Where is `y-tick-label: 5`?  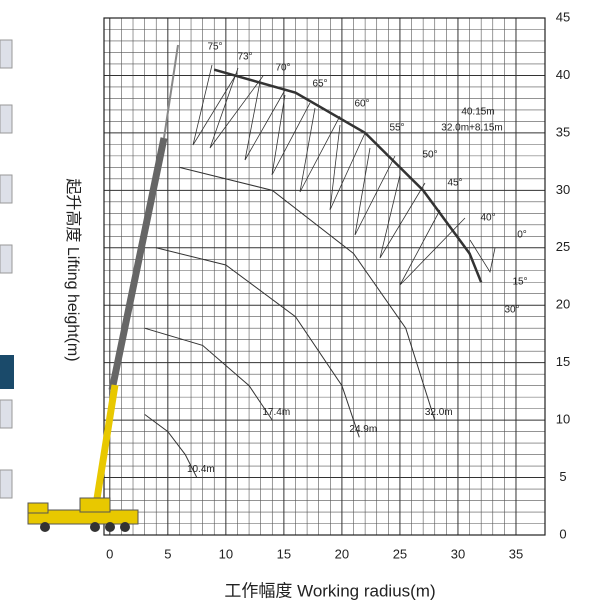
y-tick-label: 5 is located at coordinates (562, 476).